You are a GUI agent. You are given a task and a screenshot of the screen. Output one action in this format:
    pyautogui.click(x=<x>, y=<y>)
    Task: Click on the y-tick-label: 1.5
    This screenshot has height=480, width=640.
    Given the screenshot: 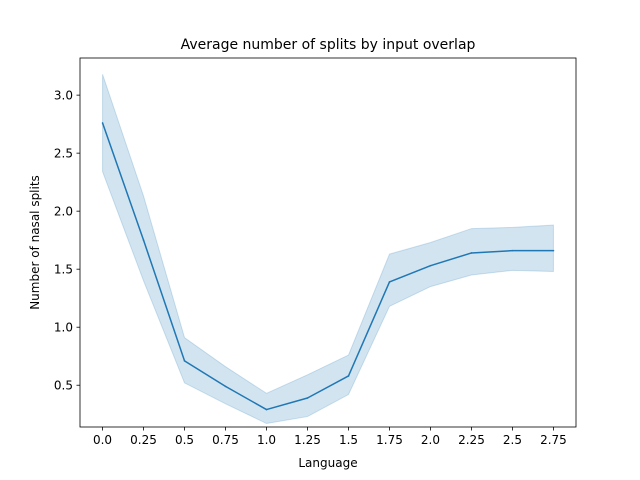 What is the action you would take?
    pyautogui.click(x=63, y=269)
    